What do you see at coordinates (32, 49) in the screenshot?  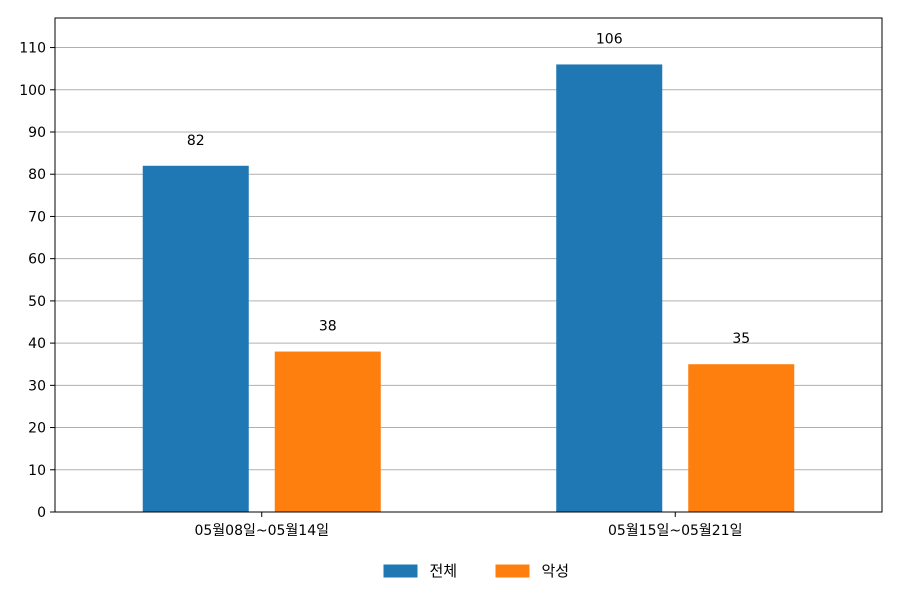 I see `y-tick-label: 110` at bounding box center [32, 49].